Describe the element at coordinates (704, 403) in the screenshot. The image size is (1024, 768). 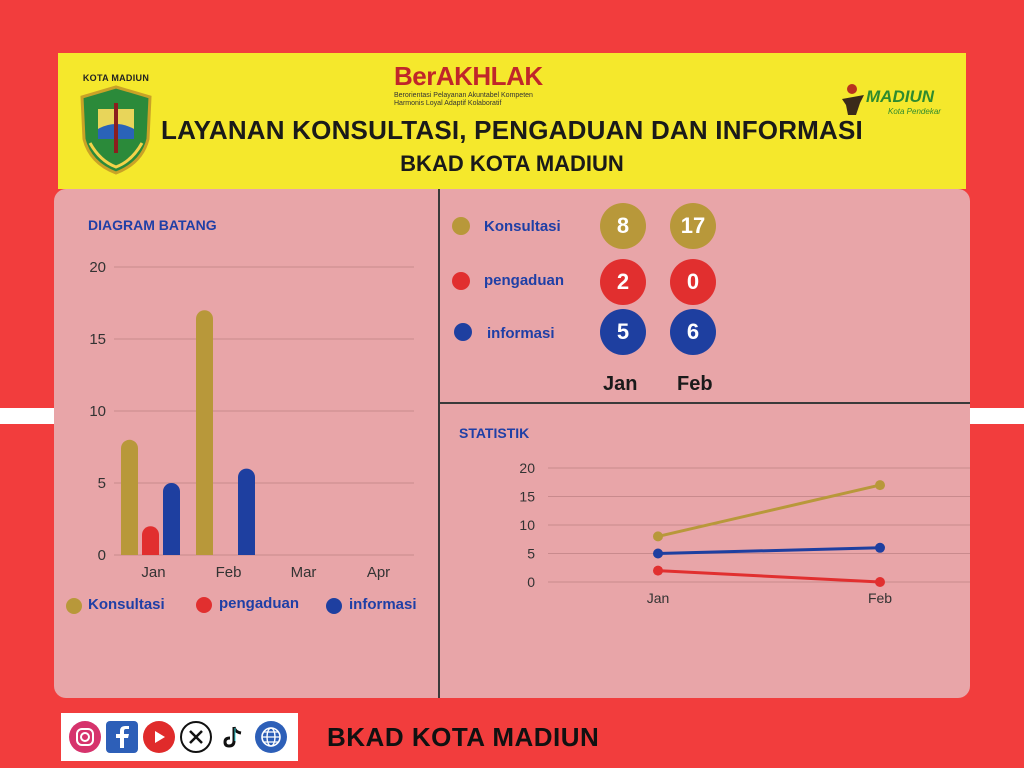
I see `horizontal-divider` at that location.